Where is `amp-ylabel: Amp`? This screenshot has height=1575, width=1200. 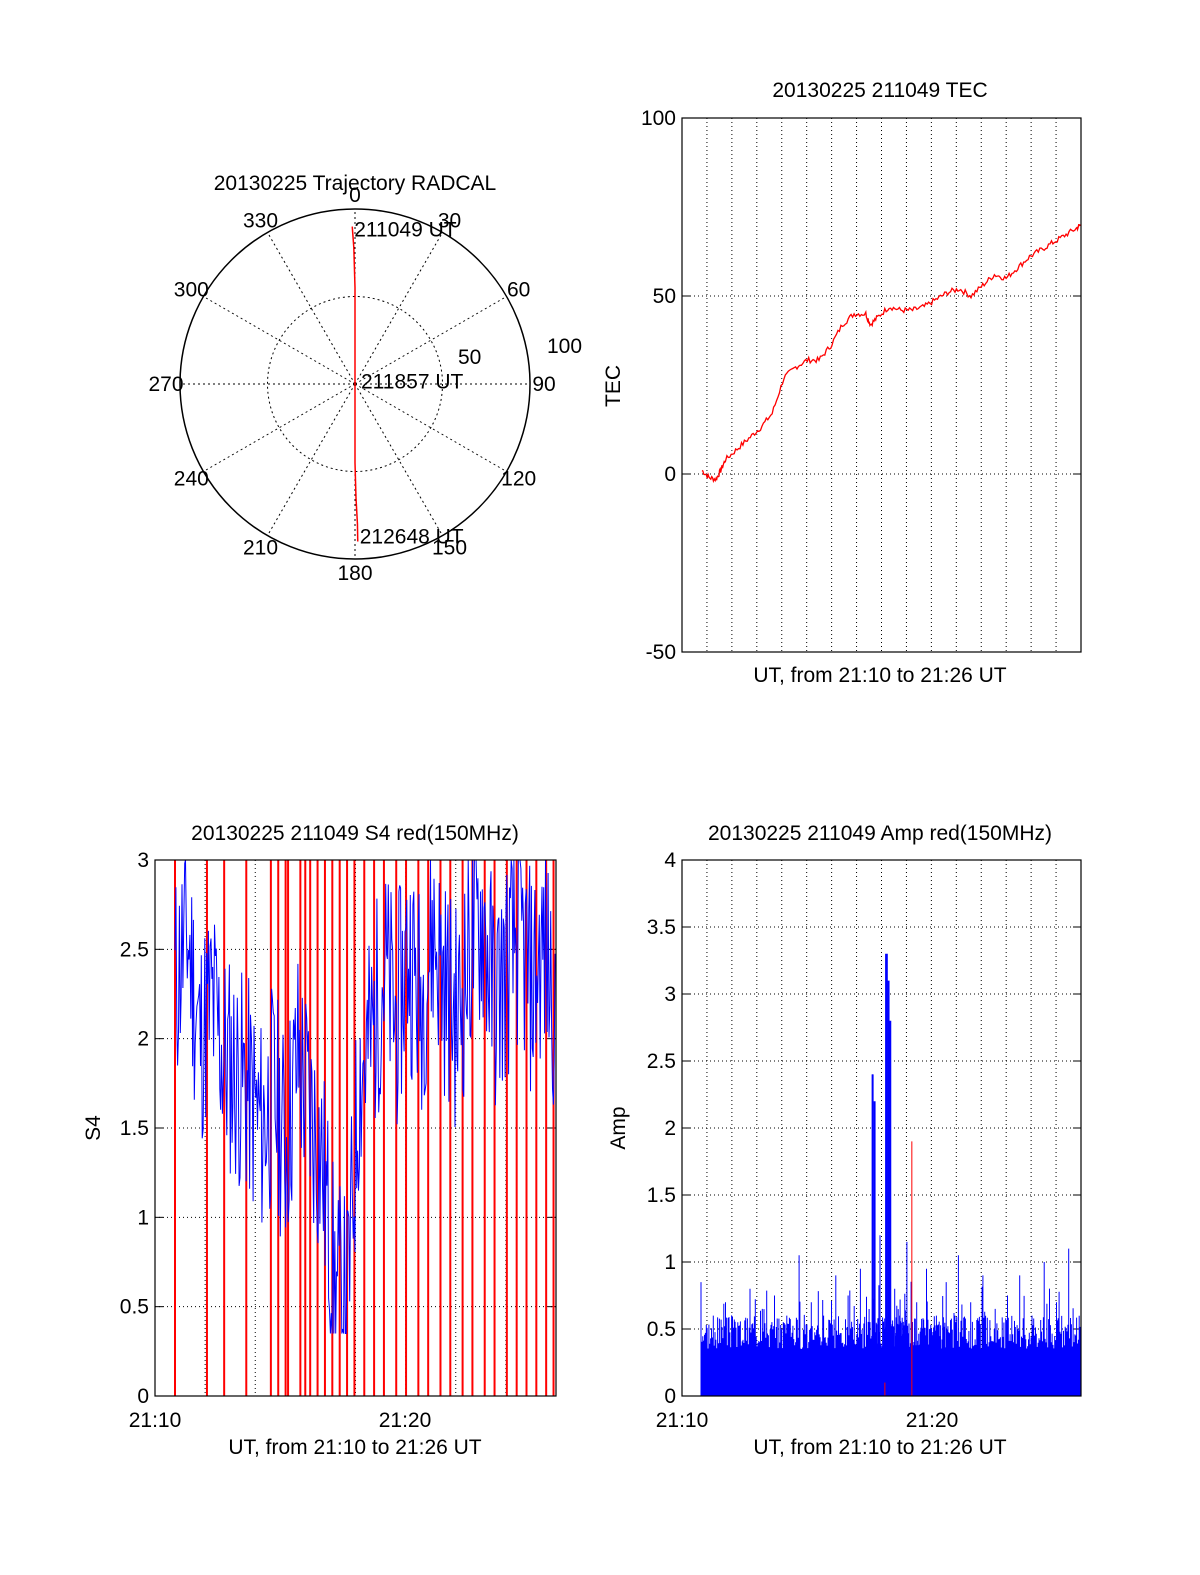
amp-ylabel: Amp is located at coordinates (618, 1127).